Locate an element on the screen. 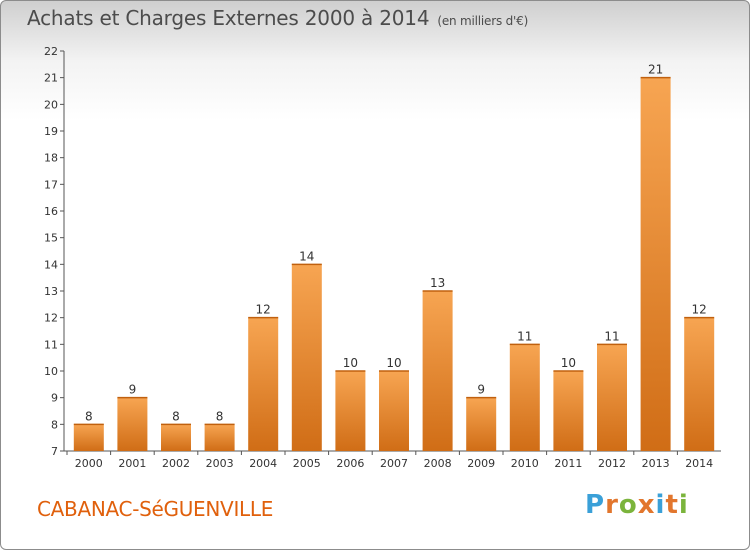 The width and height of the screenshot is (750, 550). y-tick-label: 16 is located at coordinates (51, 211).